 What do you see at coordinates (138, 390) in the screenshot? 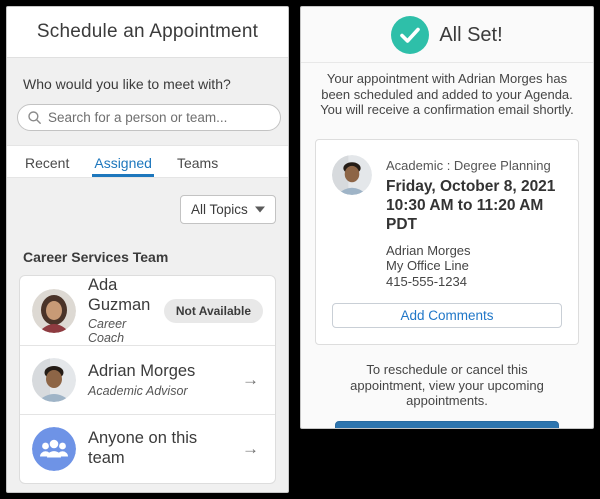
I see `member-role: Academic Advisor` at bounding box center [138, 390].